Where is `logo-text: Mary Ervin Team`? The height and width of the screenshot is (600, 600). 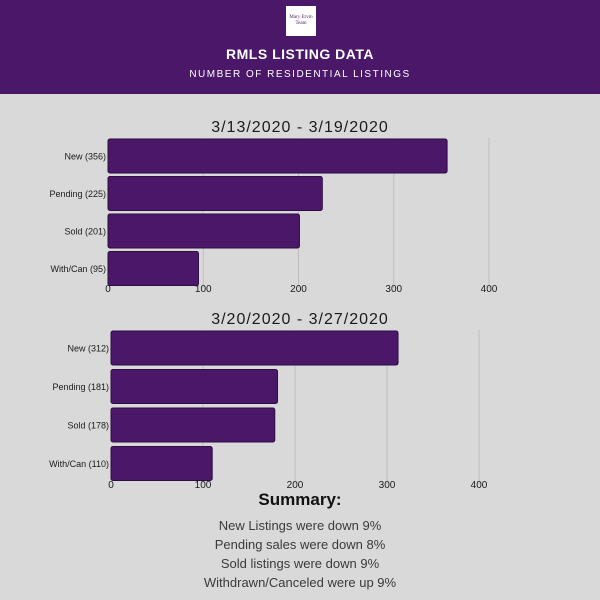
logo-text: Mary Ervin Team is located at coordinates (301, 20).